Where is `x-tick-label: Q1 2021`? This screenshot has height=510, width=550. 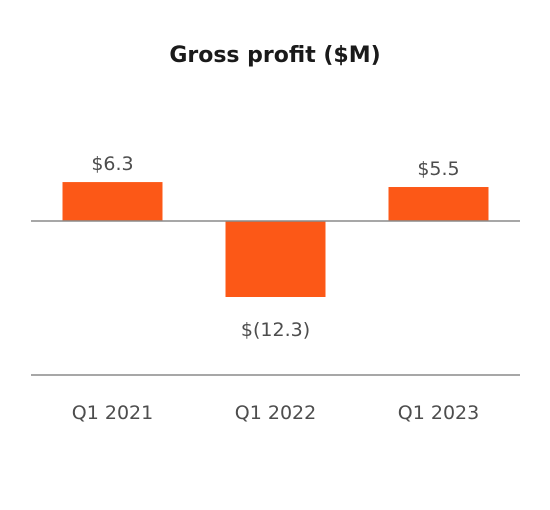
x-tick-label: Q1 2021 is located at coordinates (112, 413).